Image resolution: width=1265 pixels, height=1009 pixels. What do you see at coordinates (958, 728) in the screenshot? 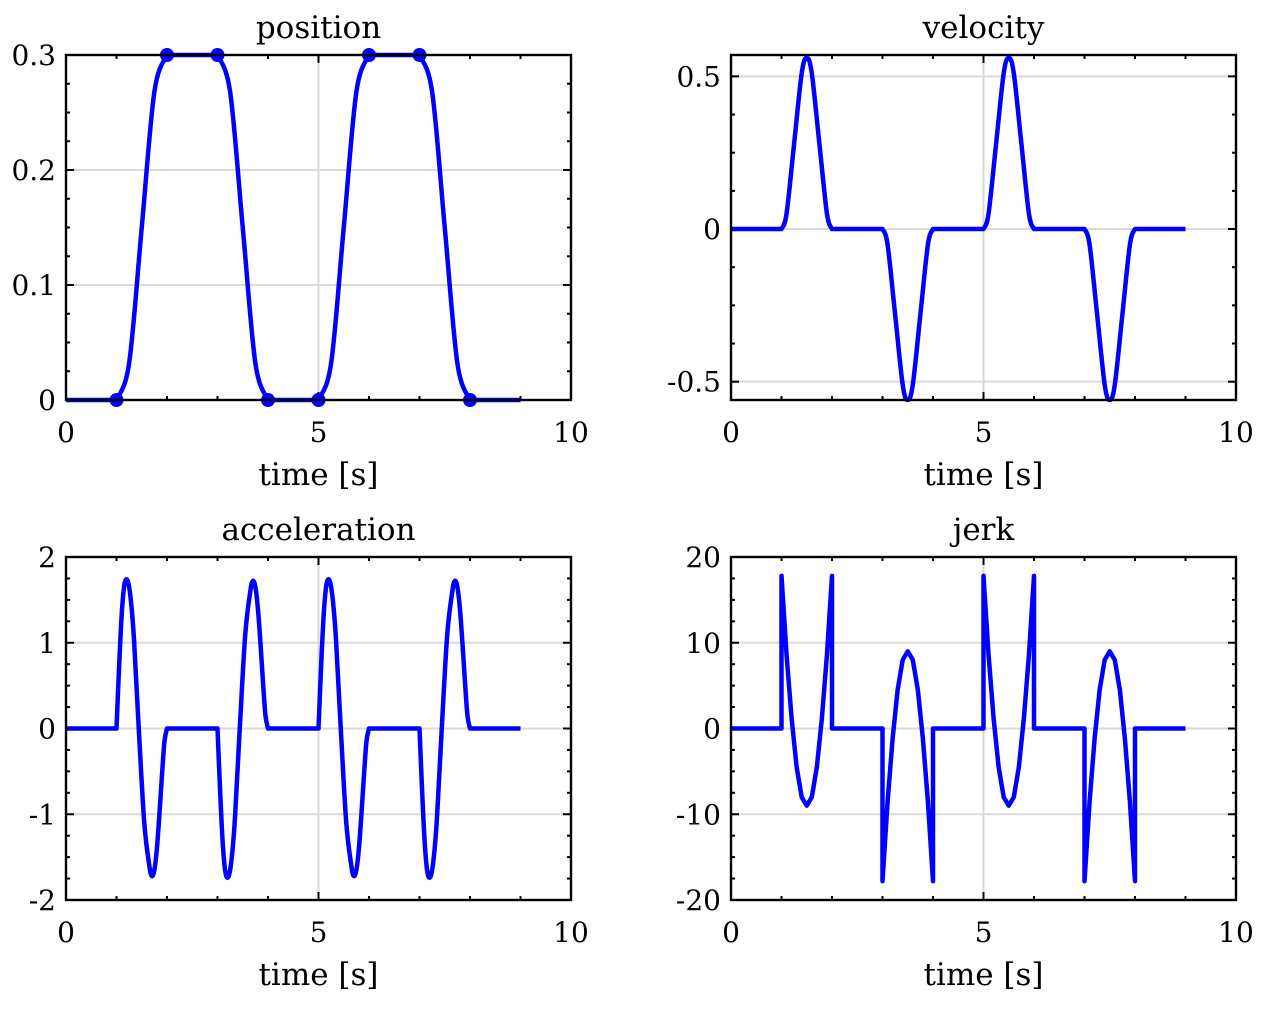
I see `series-line-jerk` at bounding box center [958, 728].